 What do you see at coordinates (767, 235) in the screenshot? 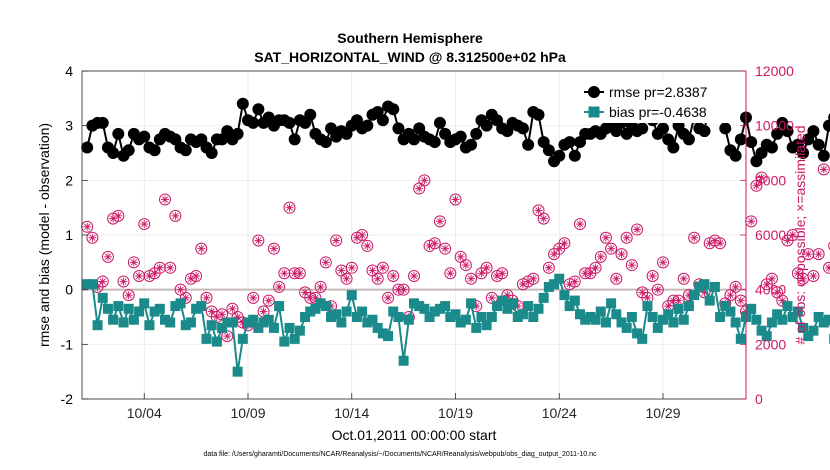
I see `right-axis: 0 2000 4000 6000 8000 10000 12000` at bounding box center [767, 235].